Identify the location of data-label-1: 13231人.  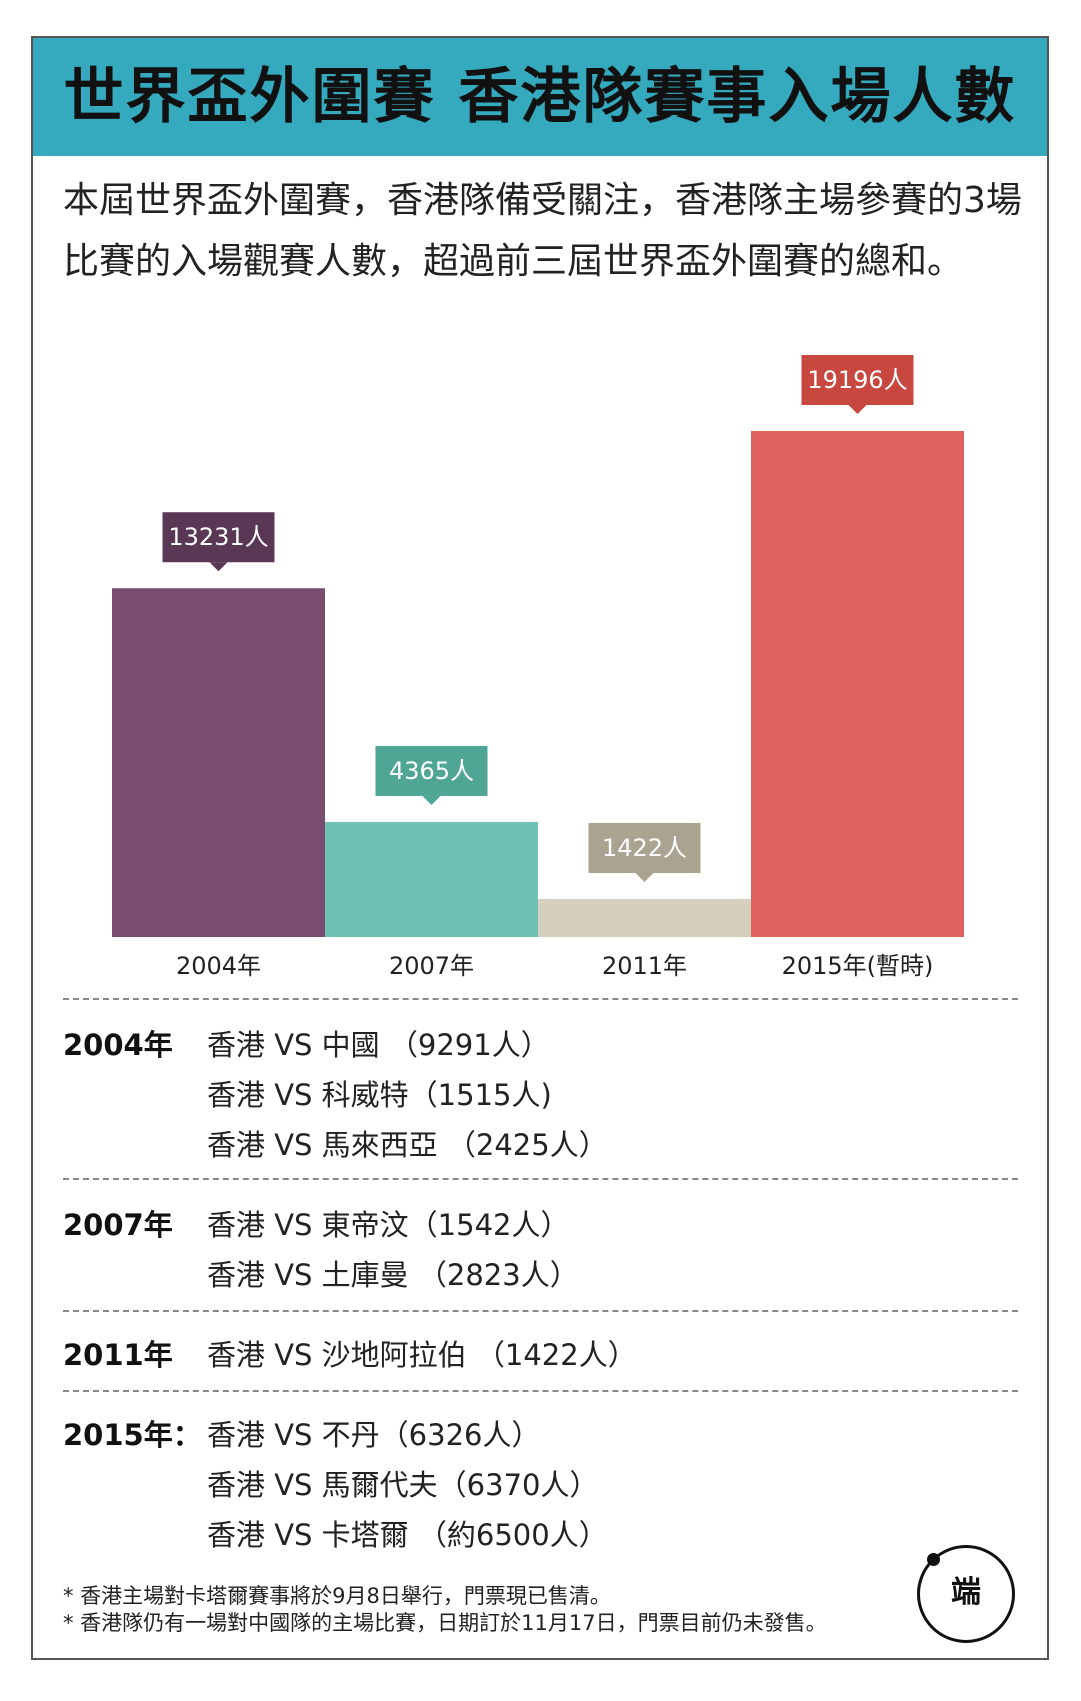
(218, 537).